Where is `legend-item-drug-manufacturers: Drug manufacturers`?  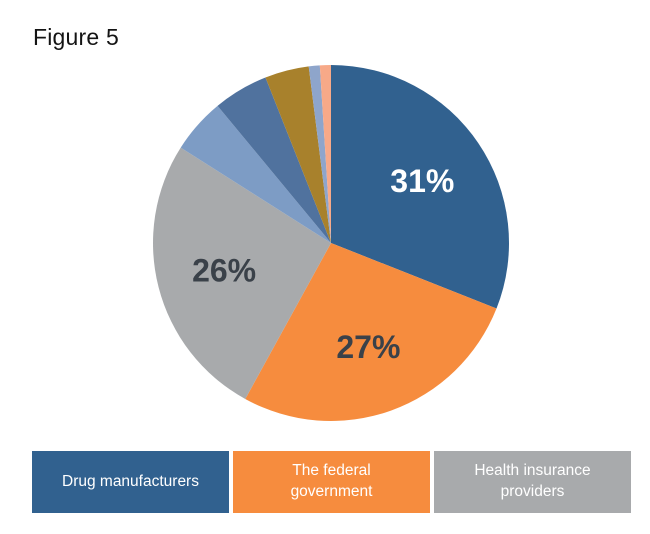
legend-item-drug-manufacturers: Drug manufacturers is located at coordinates (130, 482).